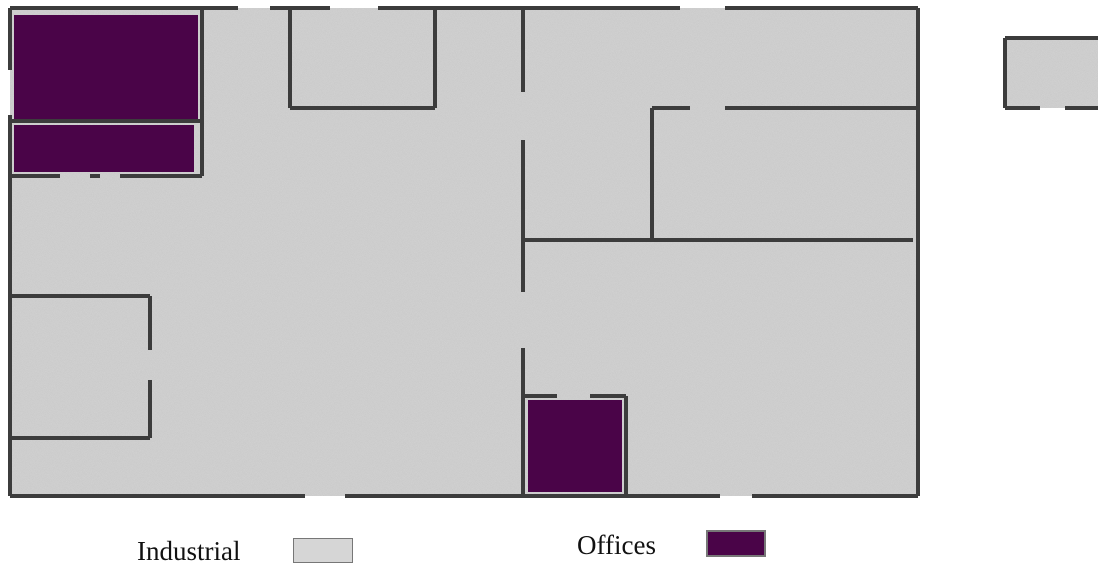 Image resolution: width=1098 pixels, height=569 pixels. What do you see at coordinates (575, 446) in the screenshot?
I see `office-room-bottom-center` at bounding box center [575, 446].